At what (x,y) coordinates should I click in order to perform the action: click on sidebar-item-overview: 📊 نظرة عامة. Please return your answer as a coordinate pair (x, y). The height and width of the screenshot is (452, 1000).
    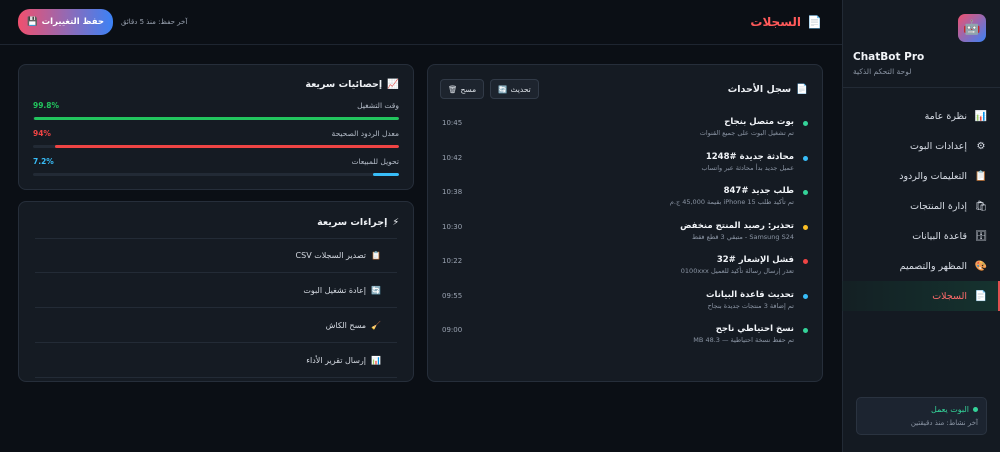
    Looking at the image, I should click on (921, 116).